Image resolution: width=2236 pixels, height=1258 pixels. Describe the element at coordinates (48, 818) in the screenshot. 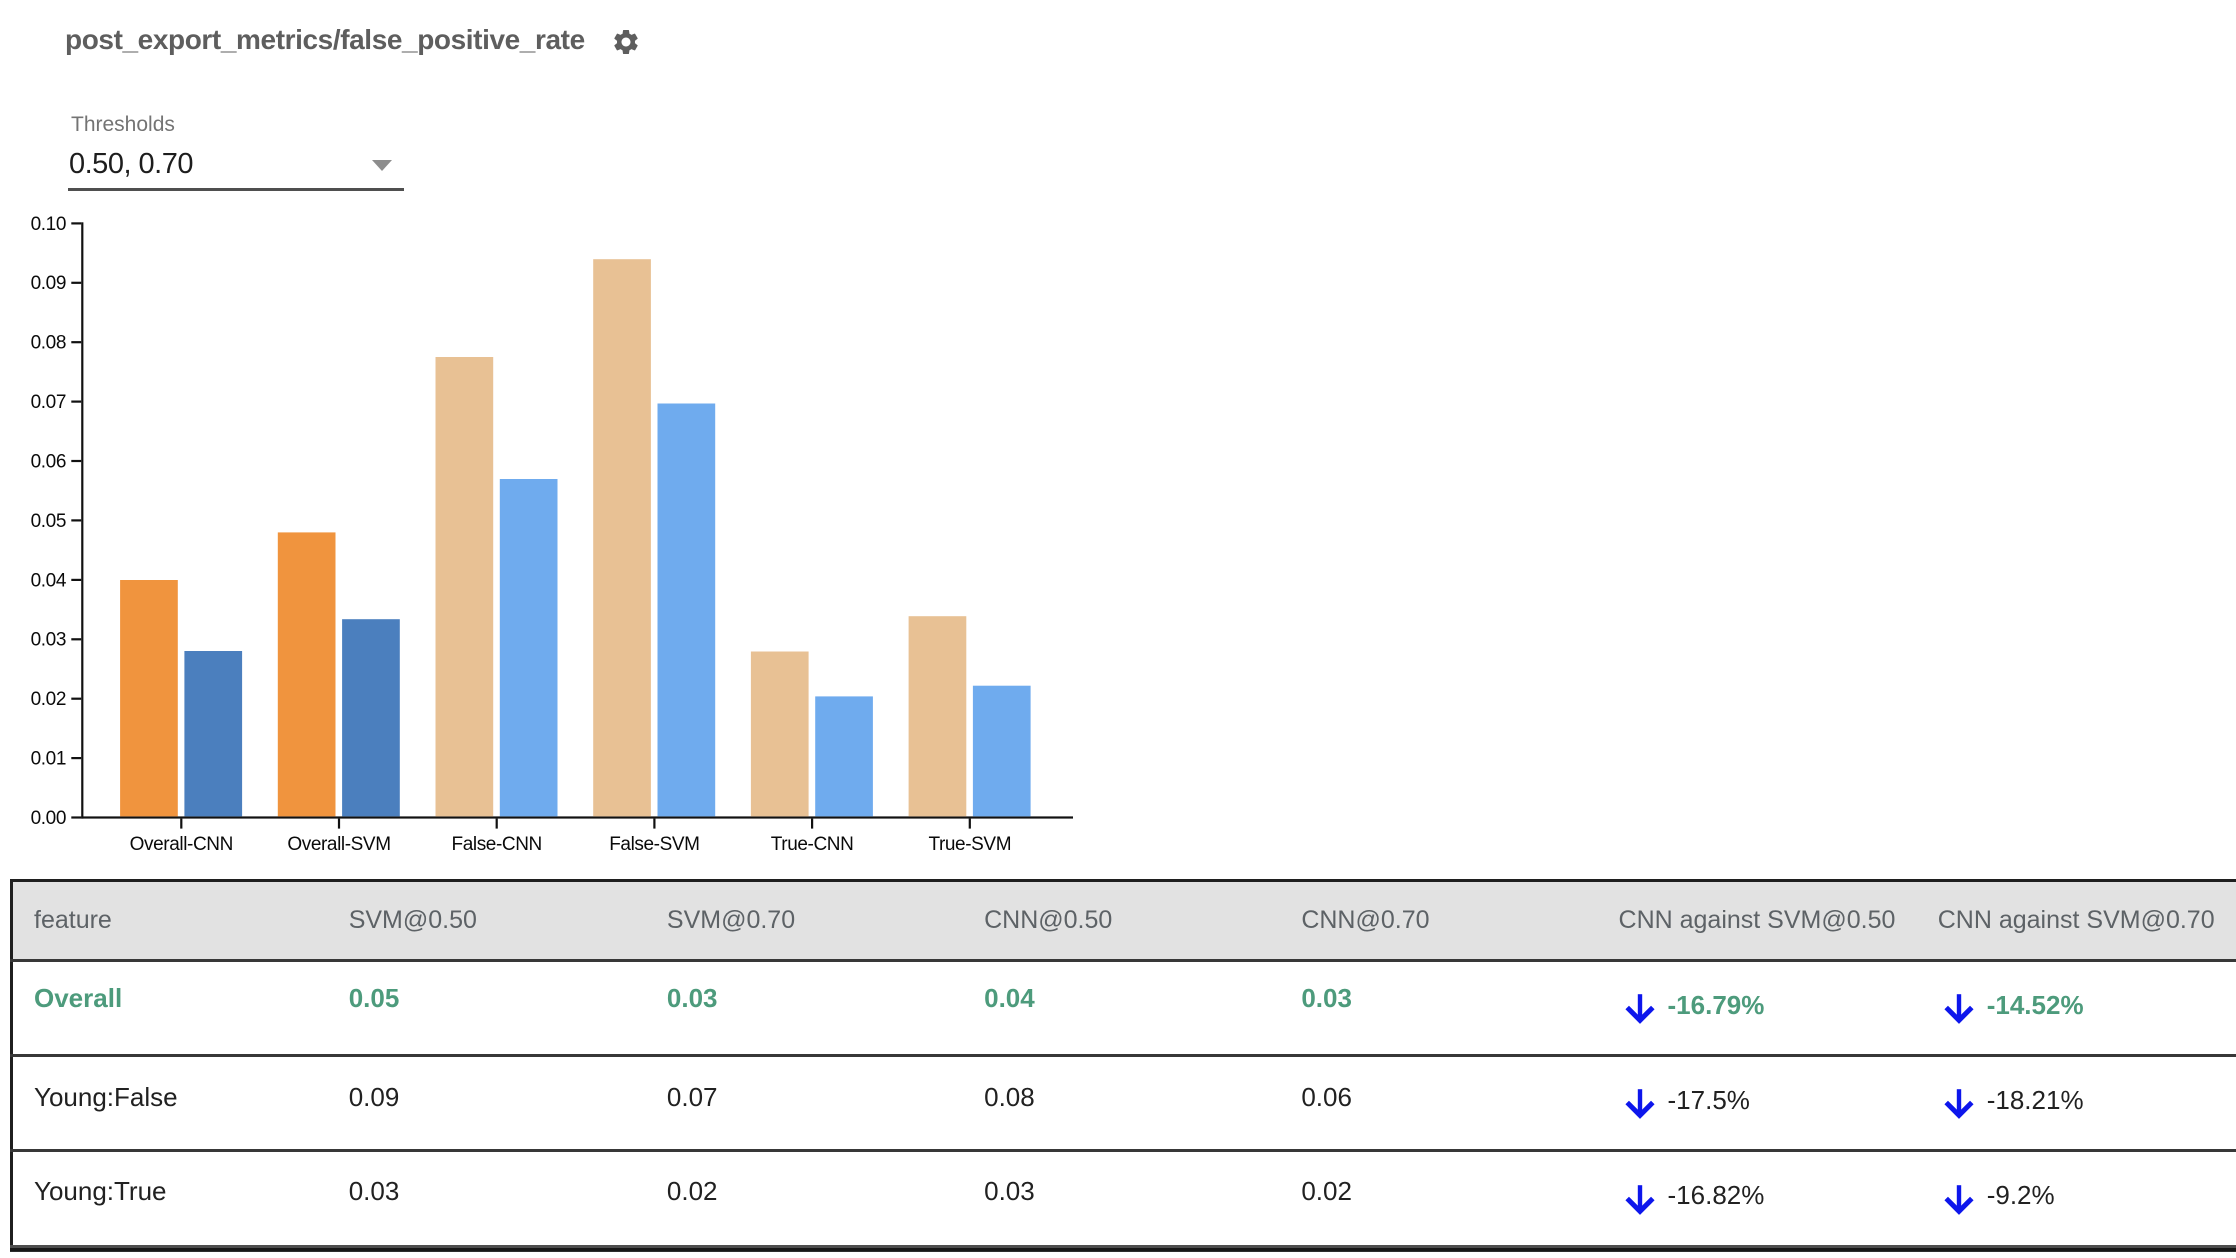

I see `svg-text: 0.00` at that location.